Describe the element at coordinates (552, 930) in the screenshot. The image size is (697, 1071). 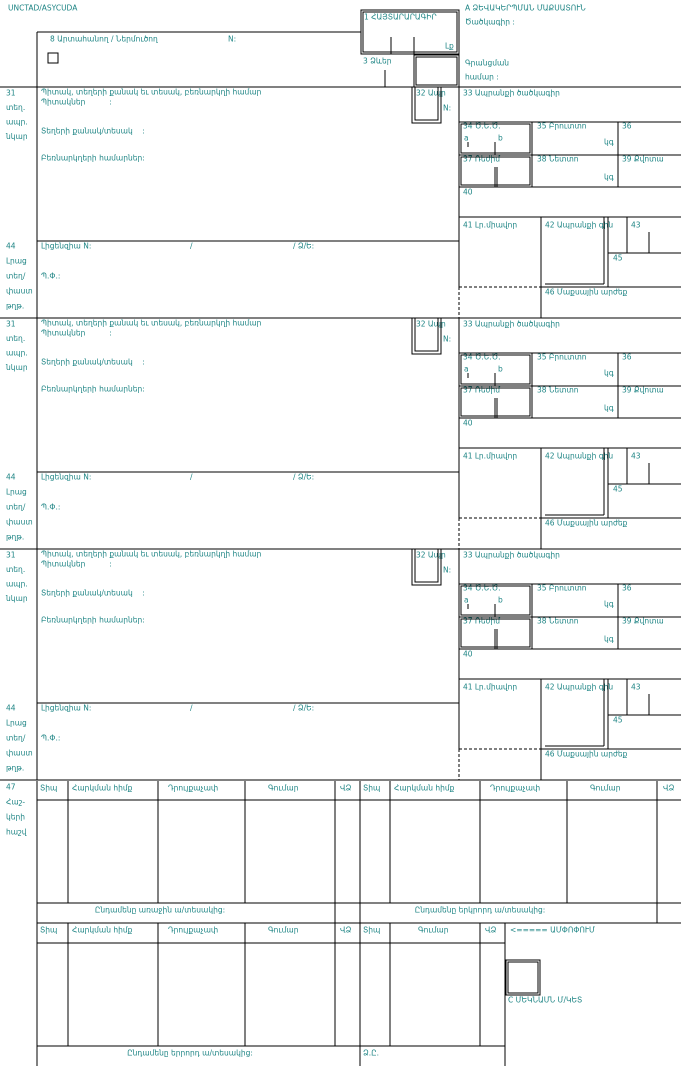
I see `label: <===== ԱՄՓՈՓՈՒՄ` at that location.